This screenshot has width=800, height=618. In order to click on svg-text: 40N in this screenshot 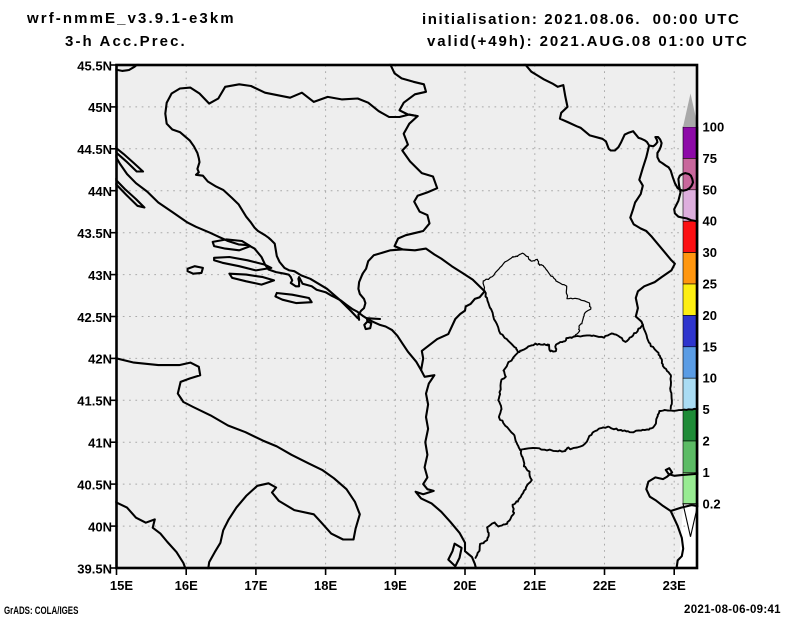, I will do `click(100, 526)`.